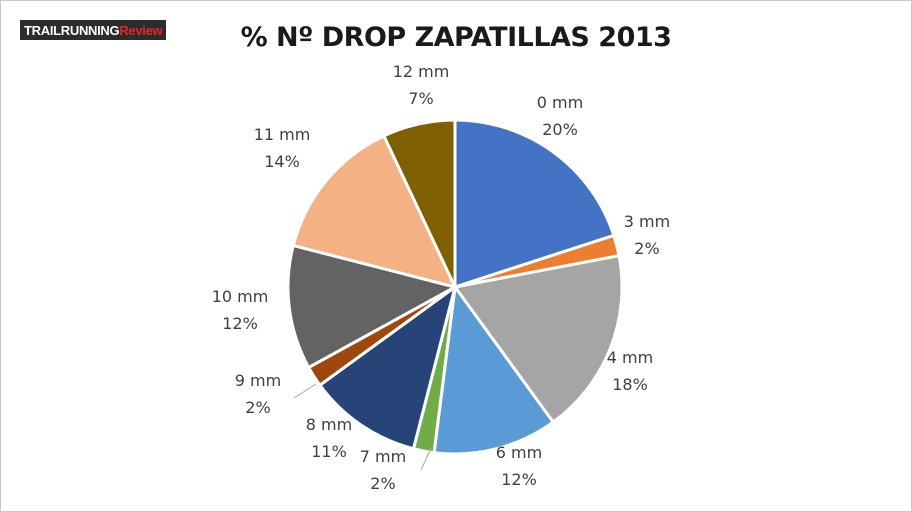 The width and height of the screenshot is (912, 512). What do you see at coordinates (519, 452) in the screenshot?
I see `data-label-category-6-mm: 6 mm` at bounding box center [519, 452].